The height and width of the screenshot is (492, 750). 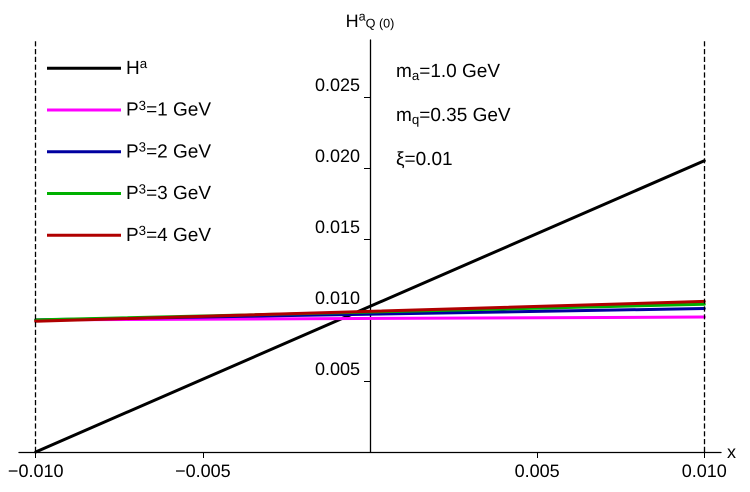 What do you see at coordinates (337, 156) in the screenshot?
I see `y-tick-label: 0.020` at bounding box center [337, 156].